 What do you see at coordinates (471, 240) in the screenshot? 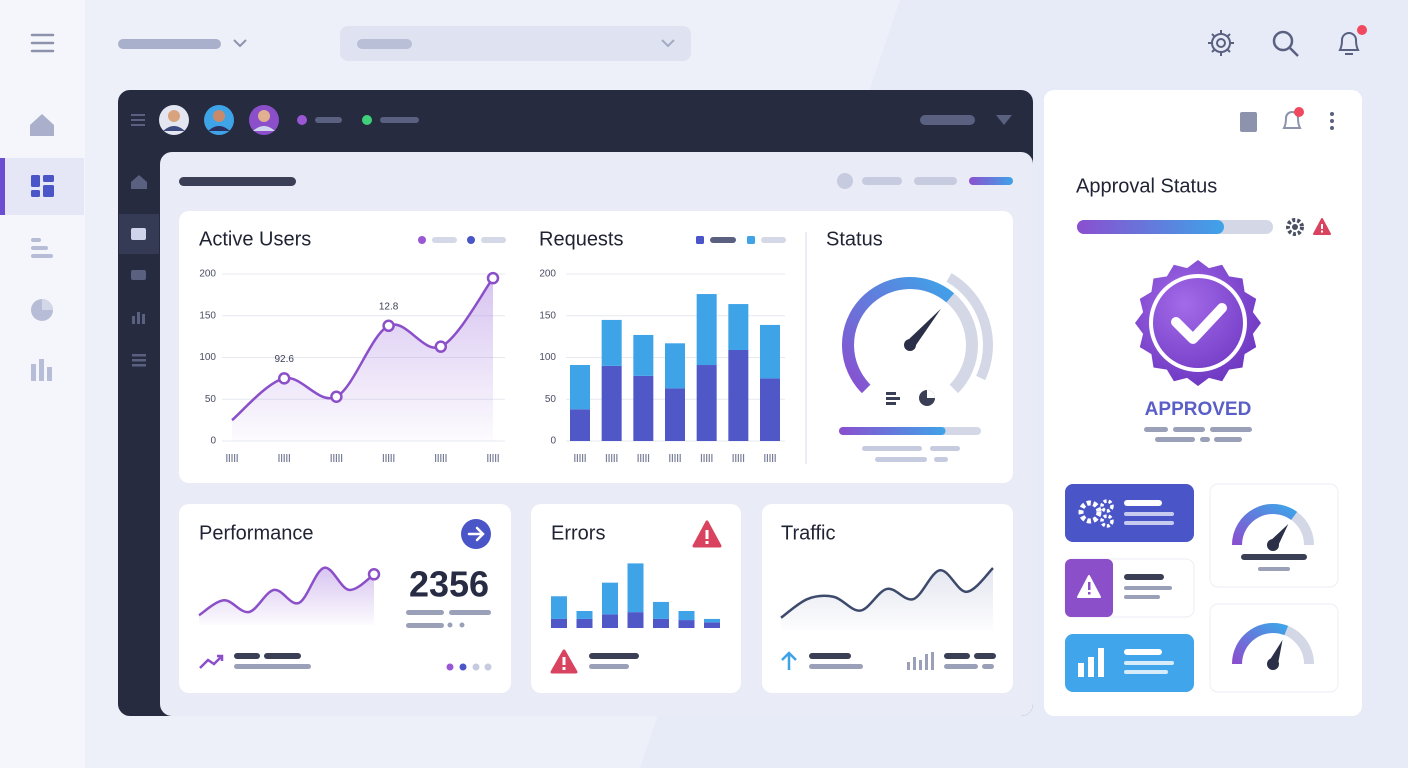
I see `legend-dot` at bounding box center [471, 240].